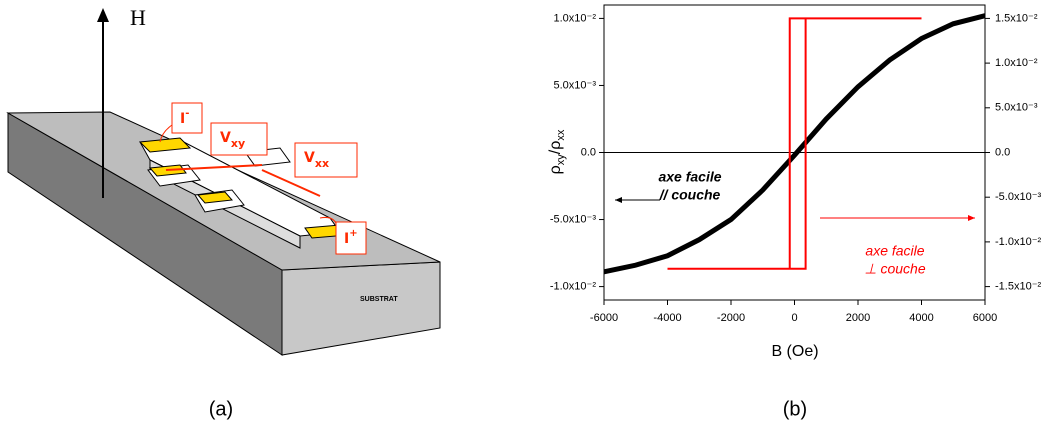 Image resolution: width=1055 pixels, height=430 pixels. What do you see at coordinates (353, 233) in the screenshot?
I see `label-sup: +` at bounding box center [353, 233].